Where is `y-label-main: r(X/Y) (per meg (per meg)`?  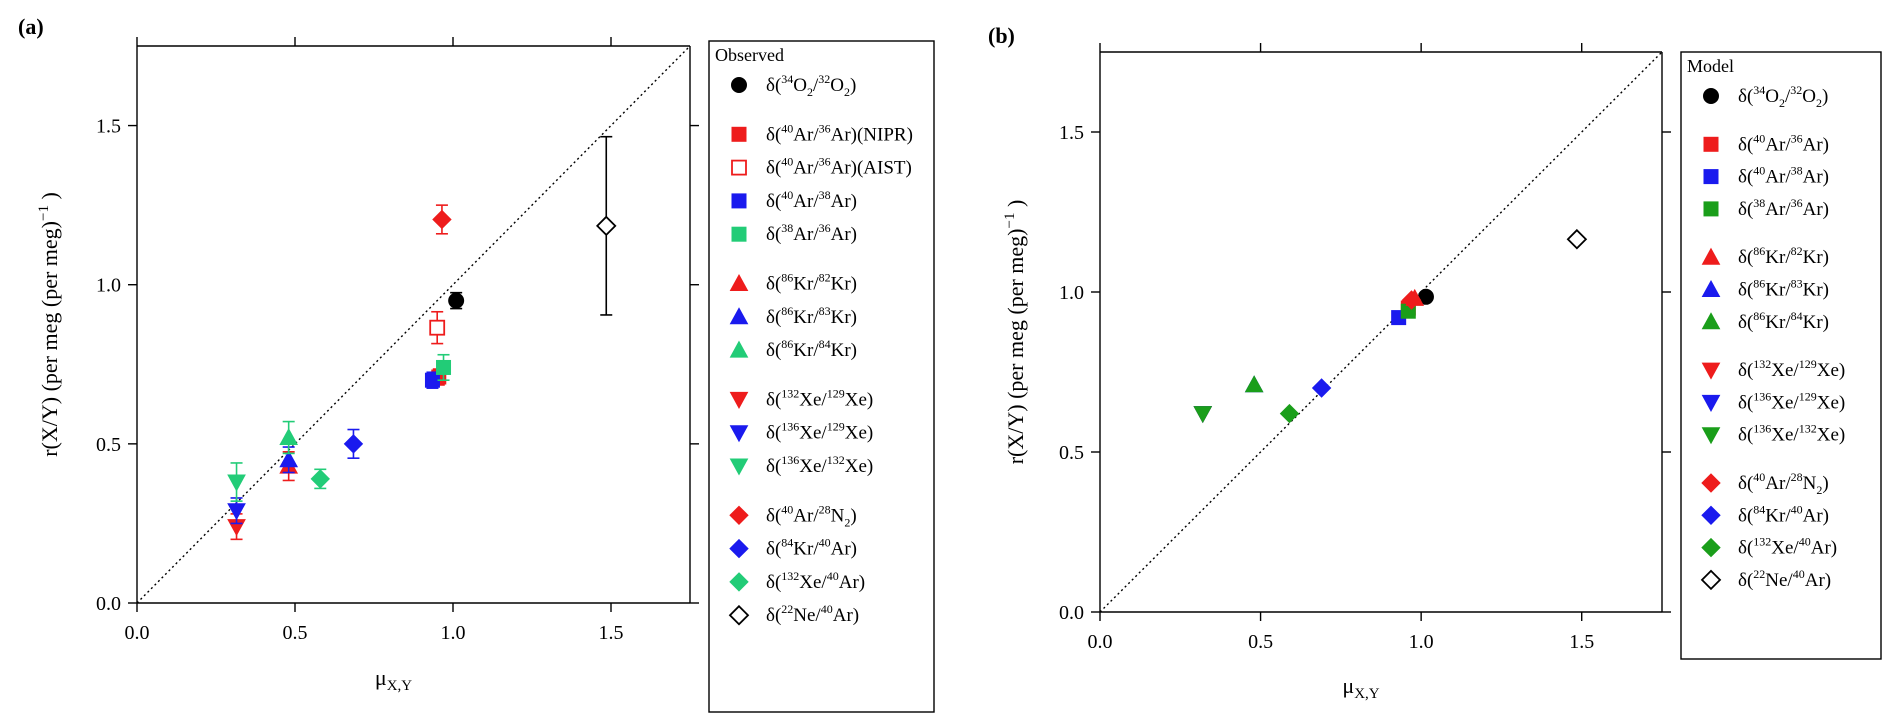
y-label-main: r(X/Y) (per meg (per meg) is located at coordinates (1015, 347).